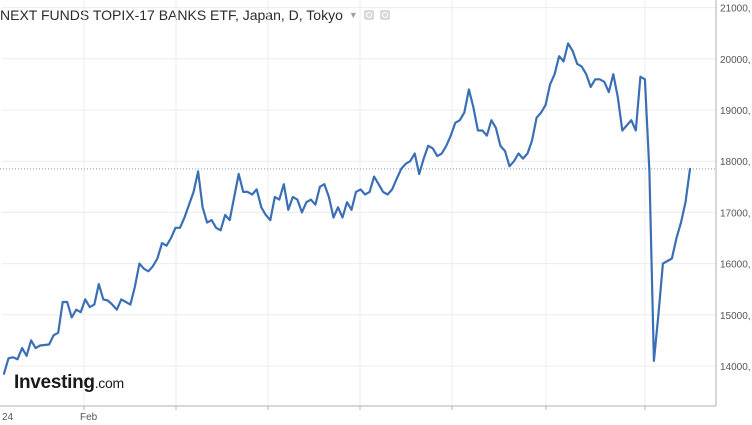  Describe the element at coordinates (368, 15) in the screenshot. I see `gear-icon` at that location.